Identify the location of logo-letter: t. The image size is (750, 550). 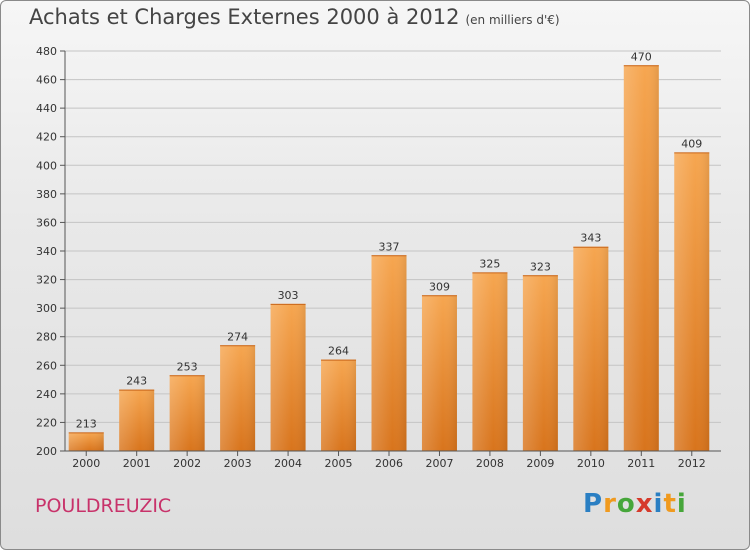
(670, 504).